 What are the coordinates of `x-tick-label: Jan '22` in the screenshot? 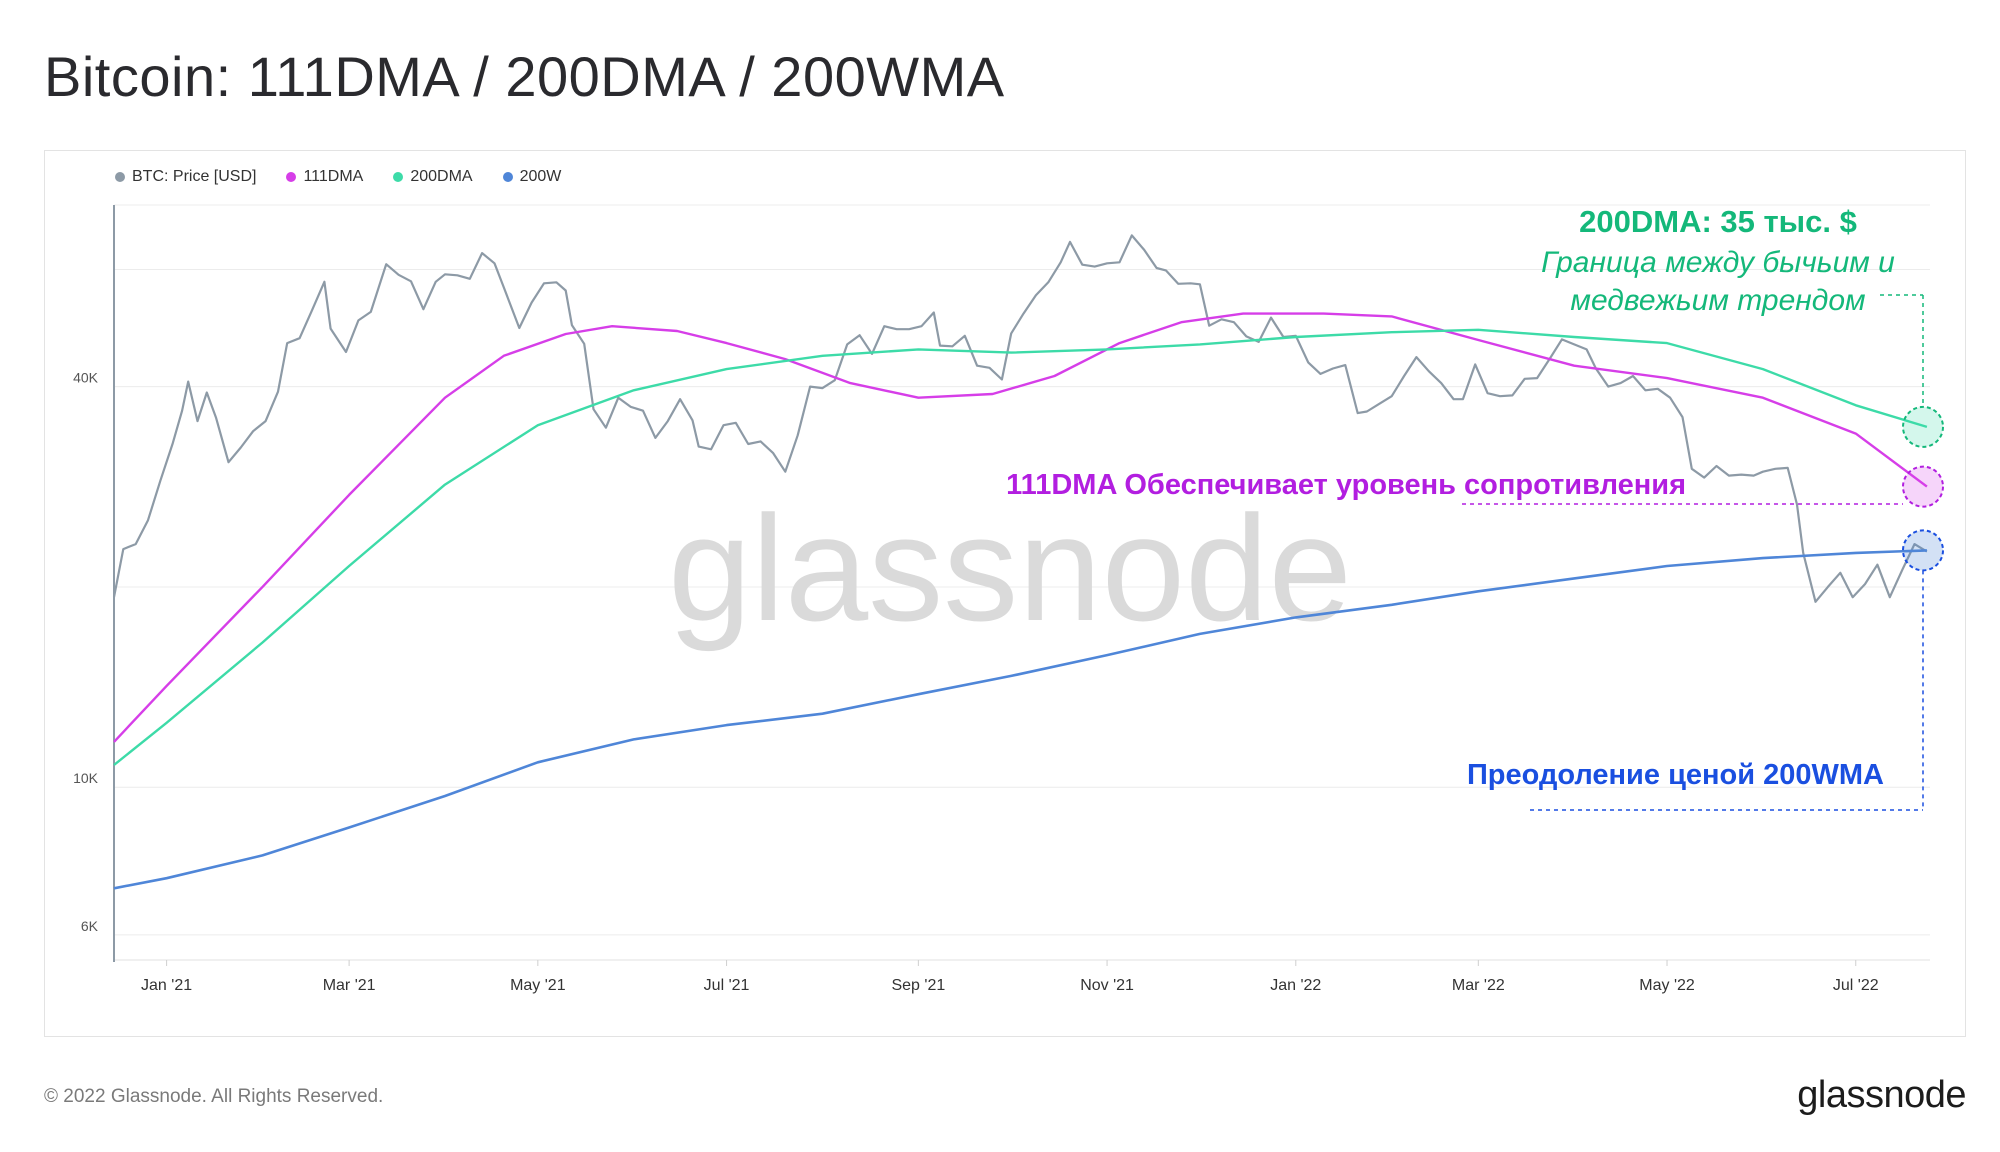 It's located at (1295, 985).